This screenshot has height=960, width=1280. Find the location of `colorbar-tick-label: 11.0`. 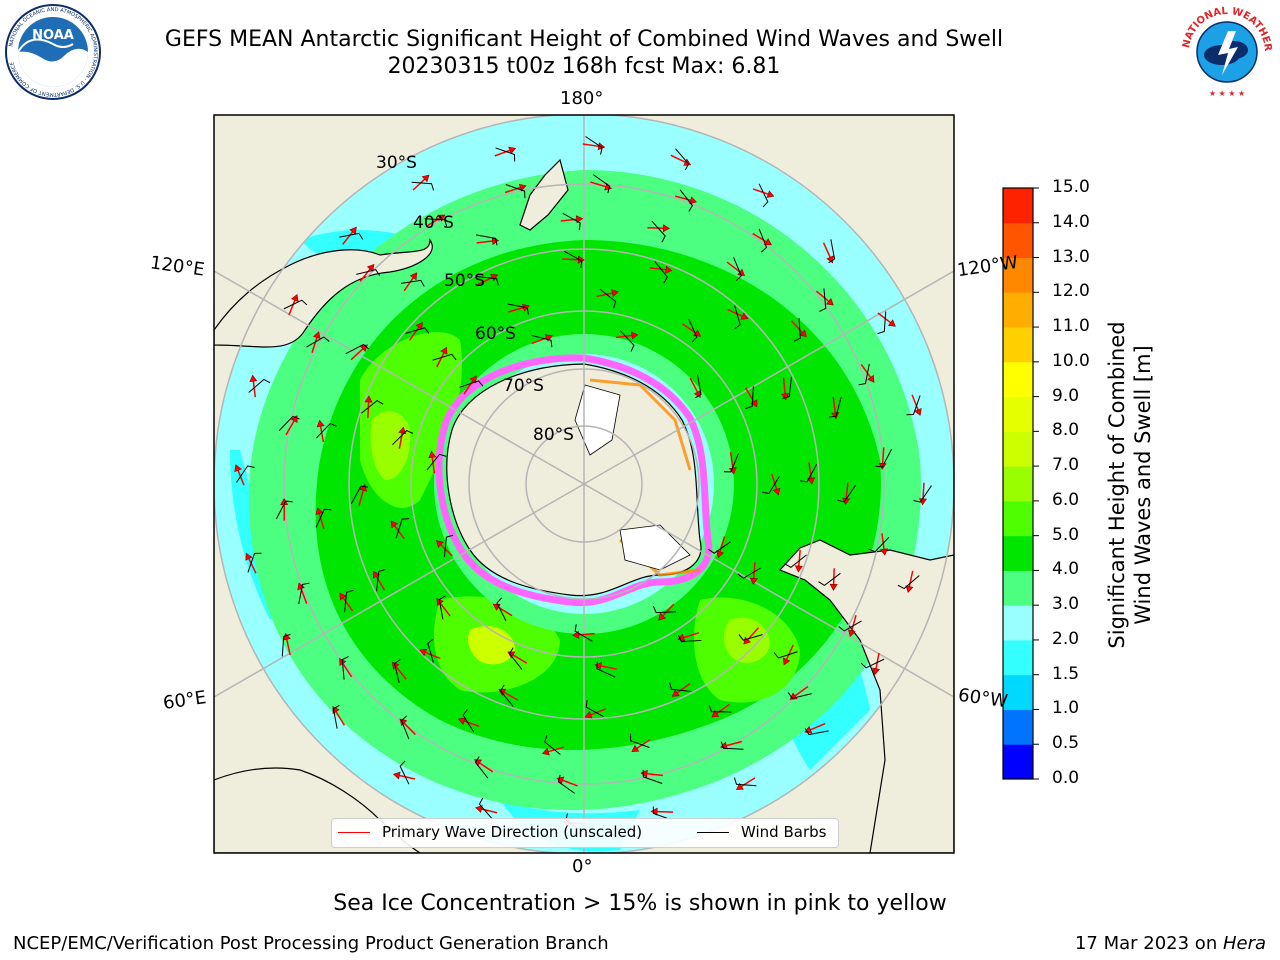

colorbar-tick-label: 11.0 is located at coordinates (1071, 326).